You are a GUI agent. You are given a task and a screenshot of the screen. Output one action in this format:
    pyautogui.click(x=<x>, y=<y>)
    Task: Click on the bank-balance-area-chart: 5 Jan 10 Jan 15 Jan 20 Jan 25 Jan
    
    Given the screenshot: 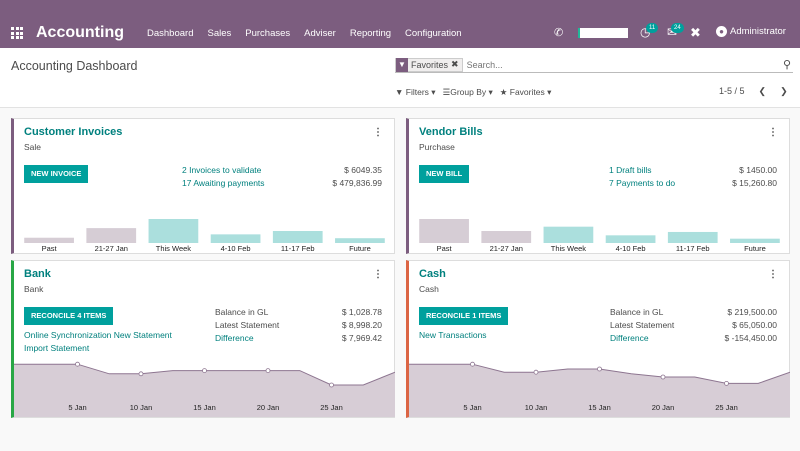 What is the action you would take?
    pyautogui.click(x=204, y=389)
    